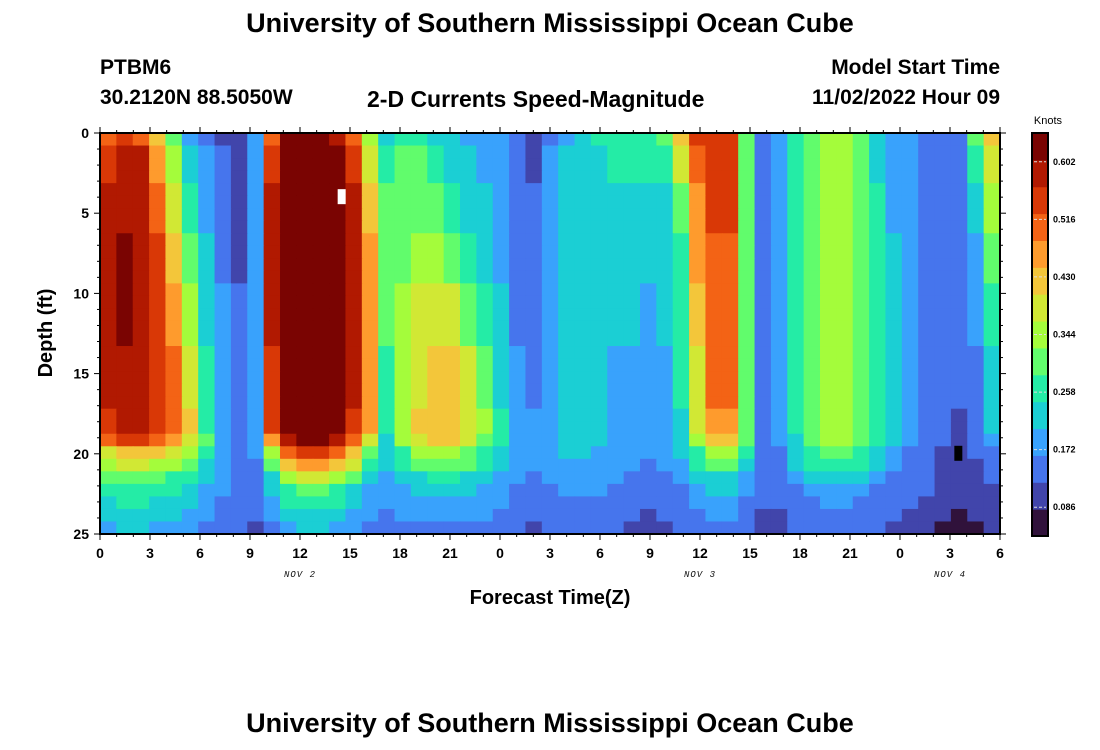  What do you see at coordinates (150, 553) in the screenshot?
I see `x-tick-label: 3` at bounding box center [150, 553].